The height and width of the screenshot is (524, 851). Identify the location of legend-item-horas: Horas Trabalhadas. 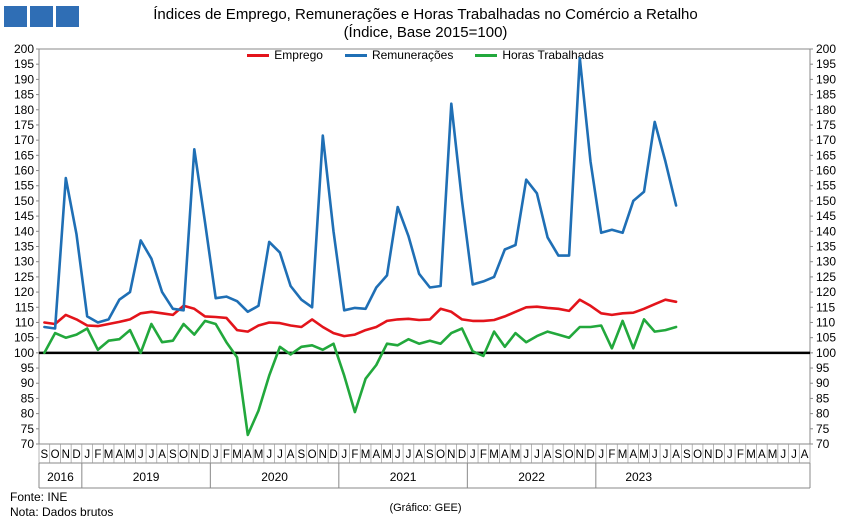
(539, 55).